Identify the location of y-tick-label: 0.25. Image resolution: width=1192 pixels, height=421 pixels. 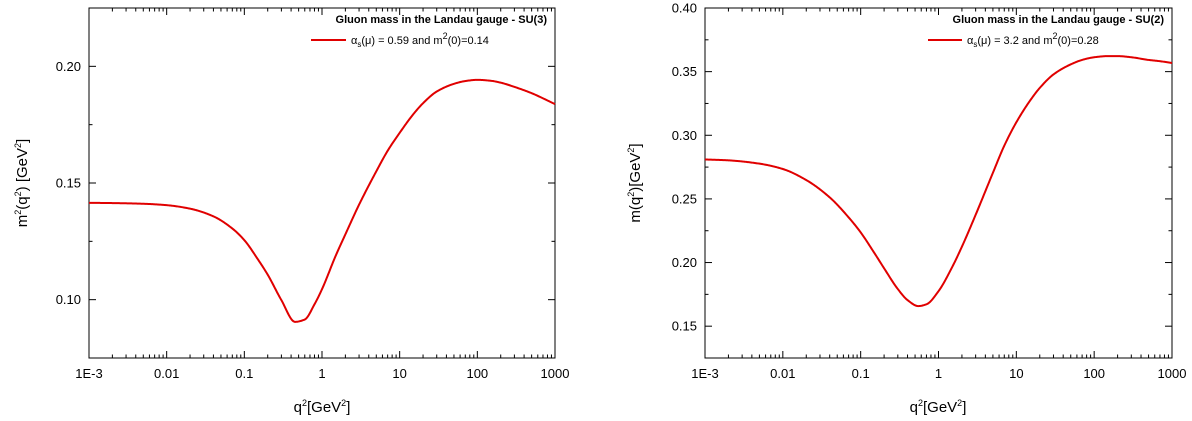
(684, 198).